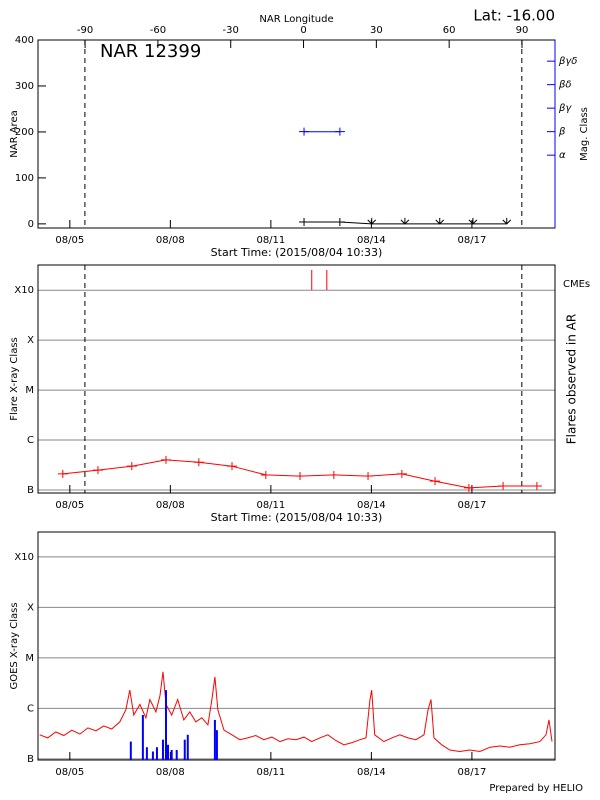 This screenshot has height=800, width=600. Describe the element at coordinates (24, 132) in the screenshot. I see `y-tick-label: 200` at that location.